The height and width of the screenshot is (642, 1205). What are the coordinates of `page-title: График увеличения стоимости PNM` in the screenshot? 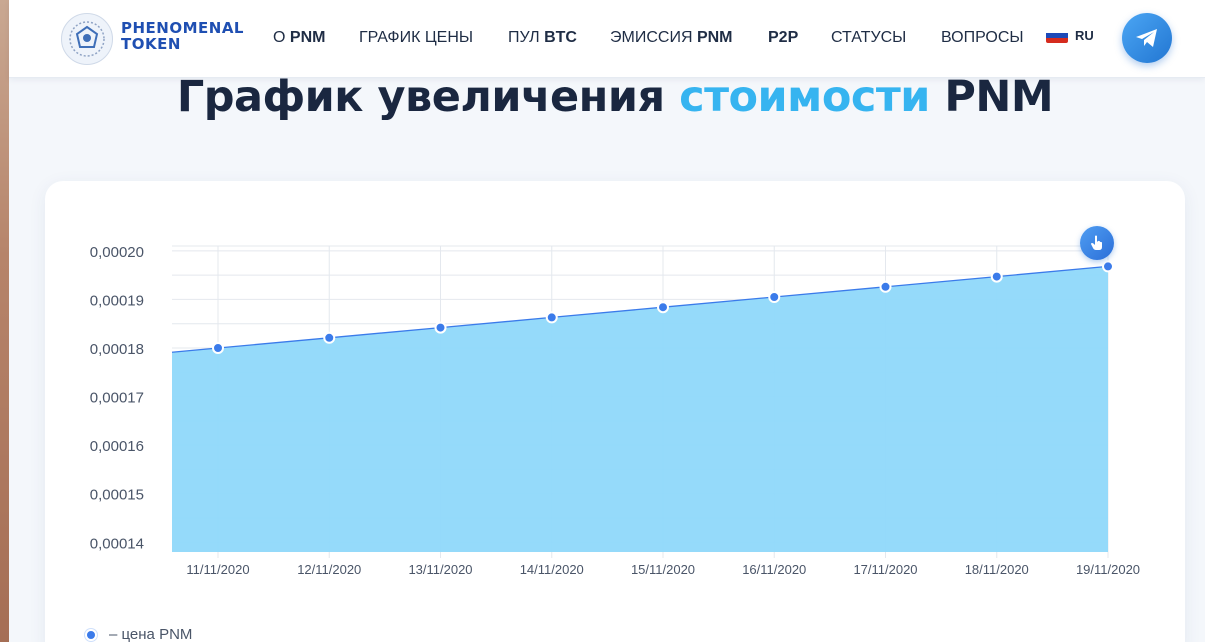 It's located at (602, 97).